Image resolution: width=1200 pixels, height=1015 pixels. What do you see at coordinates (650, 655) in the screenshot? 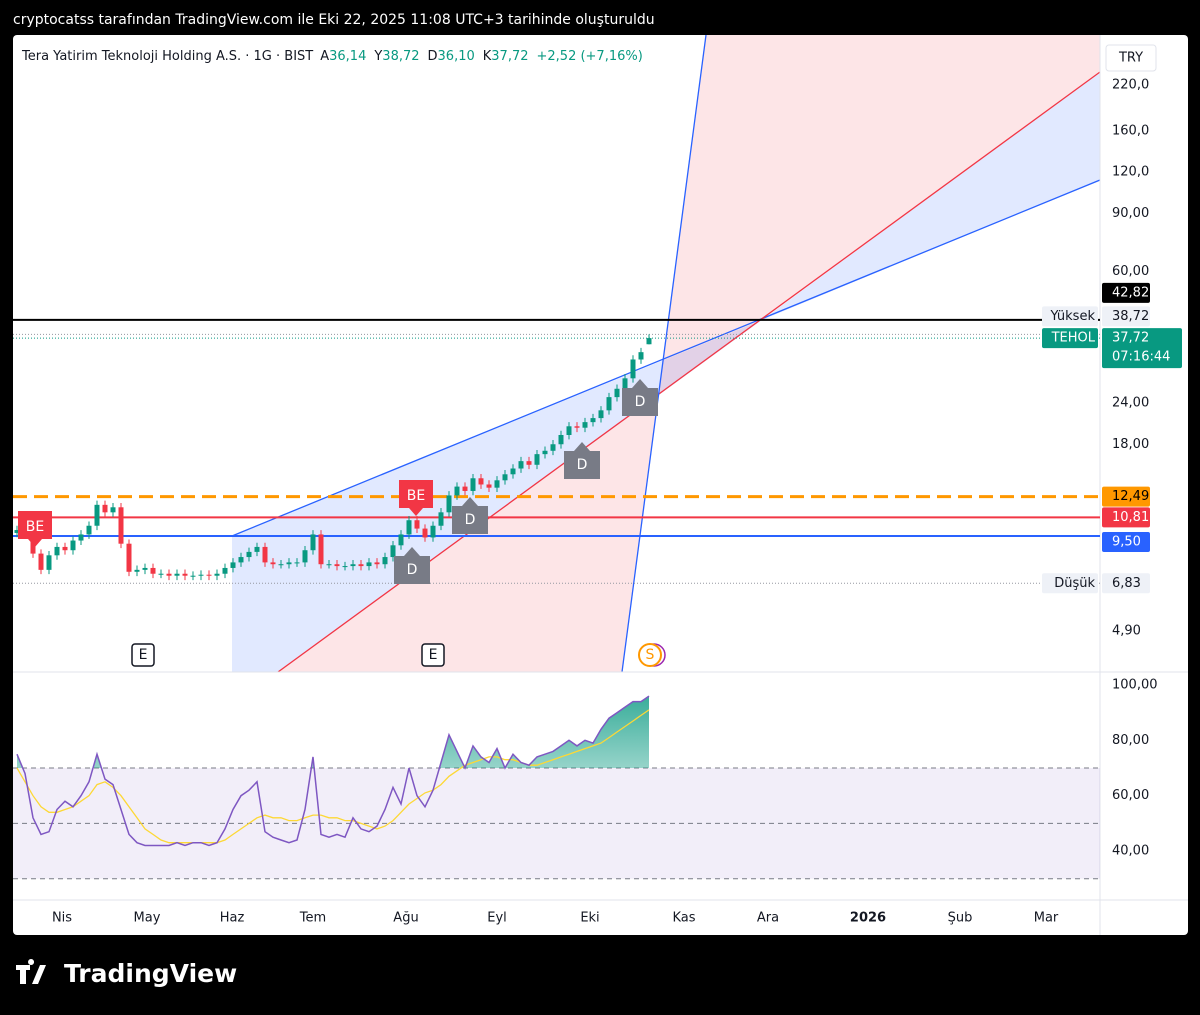
I see `marker-label: S` at bounding box center [650, 655].